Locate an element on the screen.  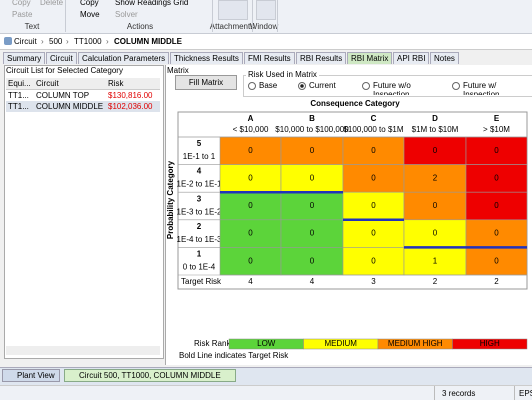
ribbon-button: Paste is located at coordinates (22, 14).